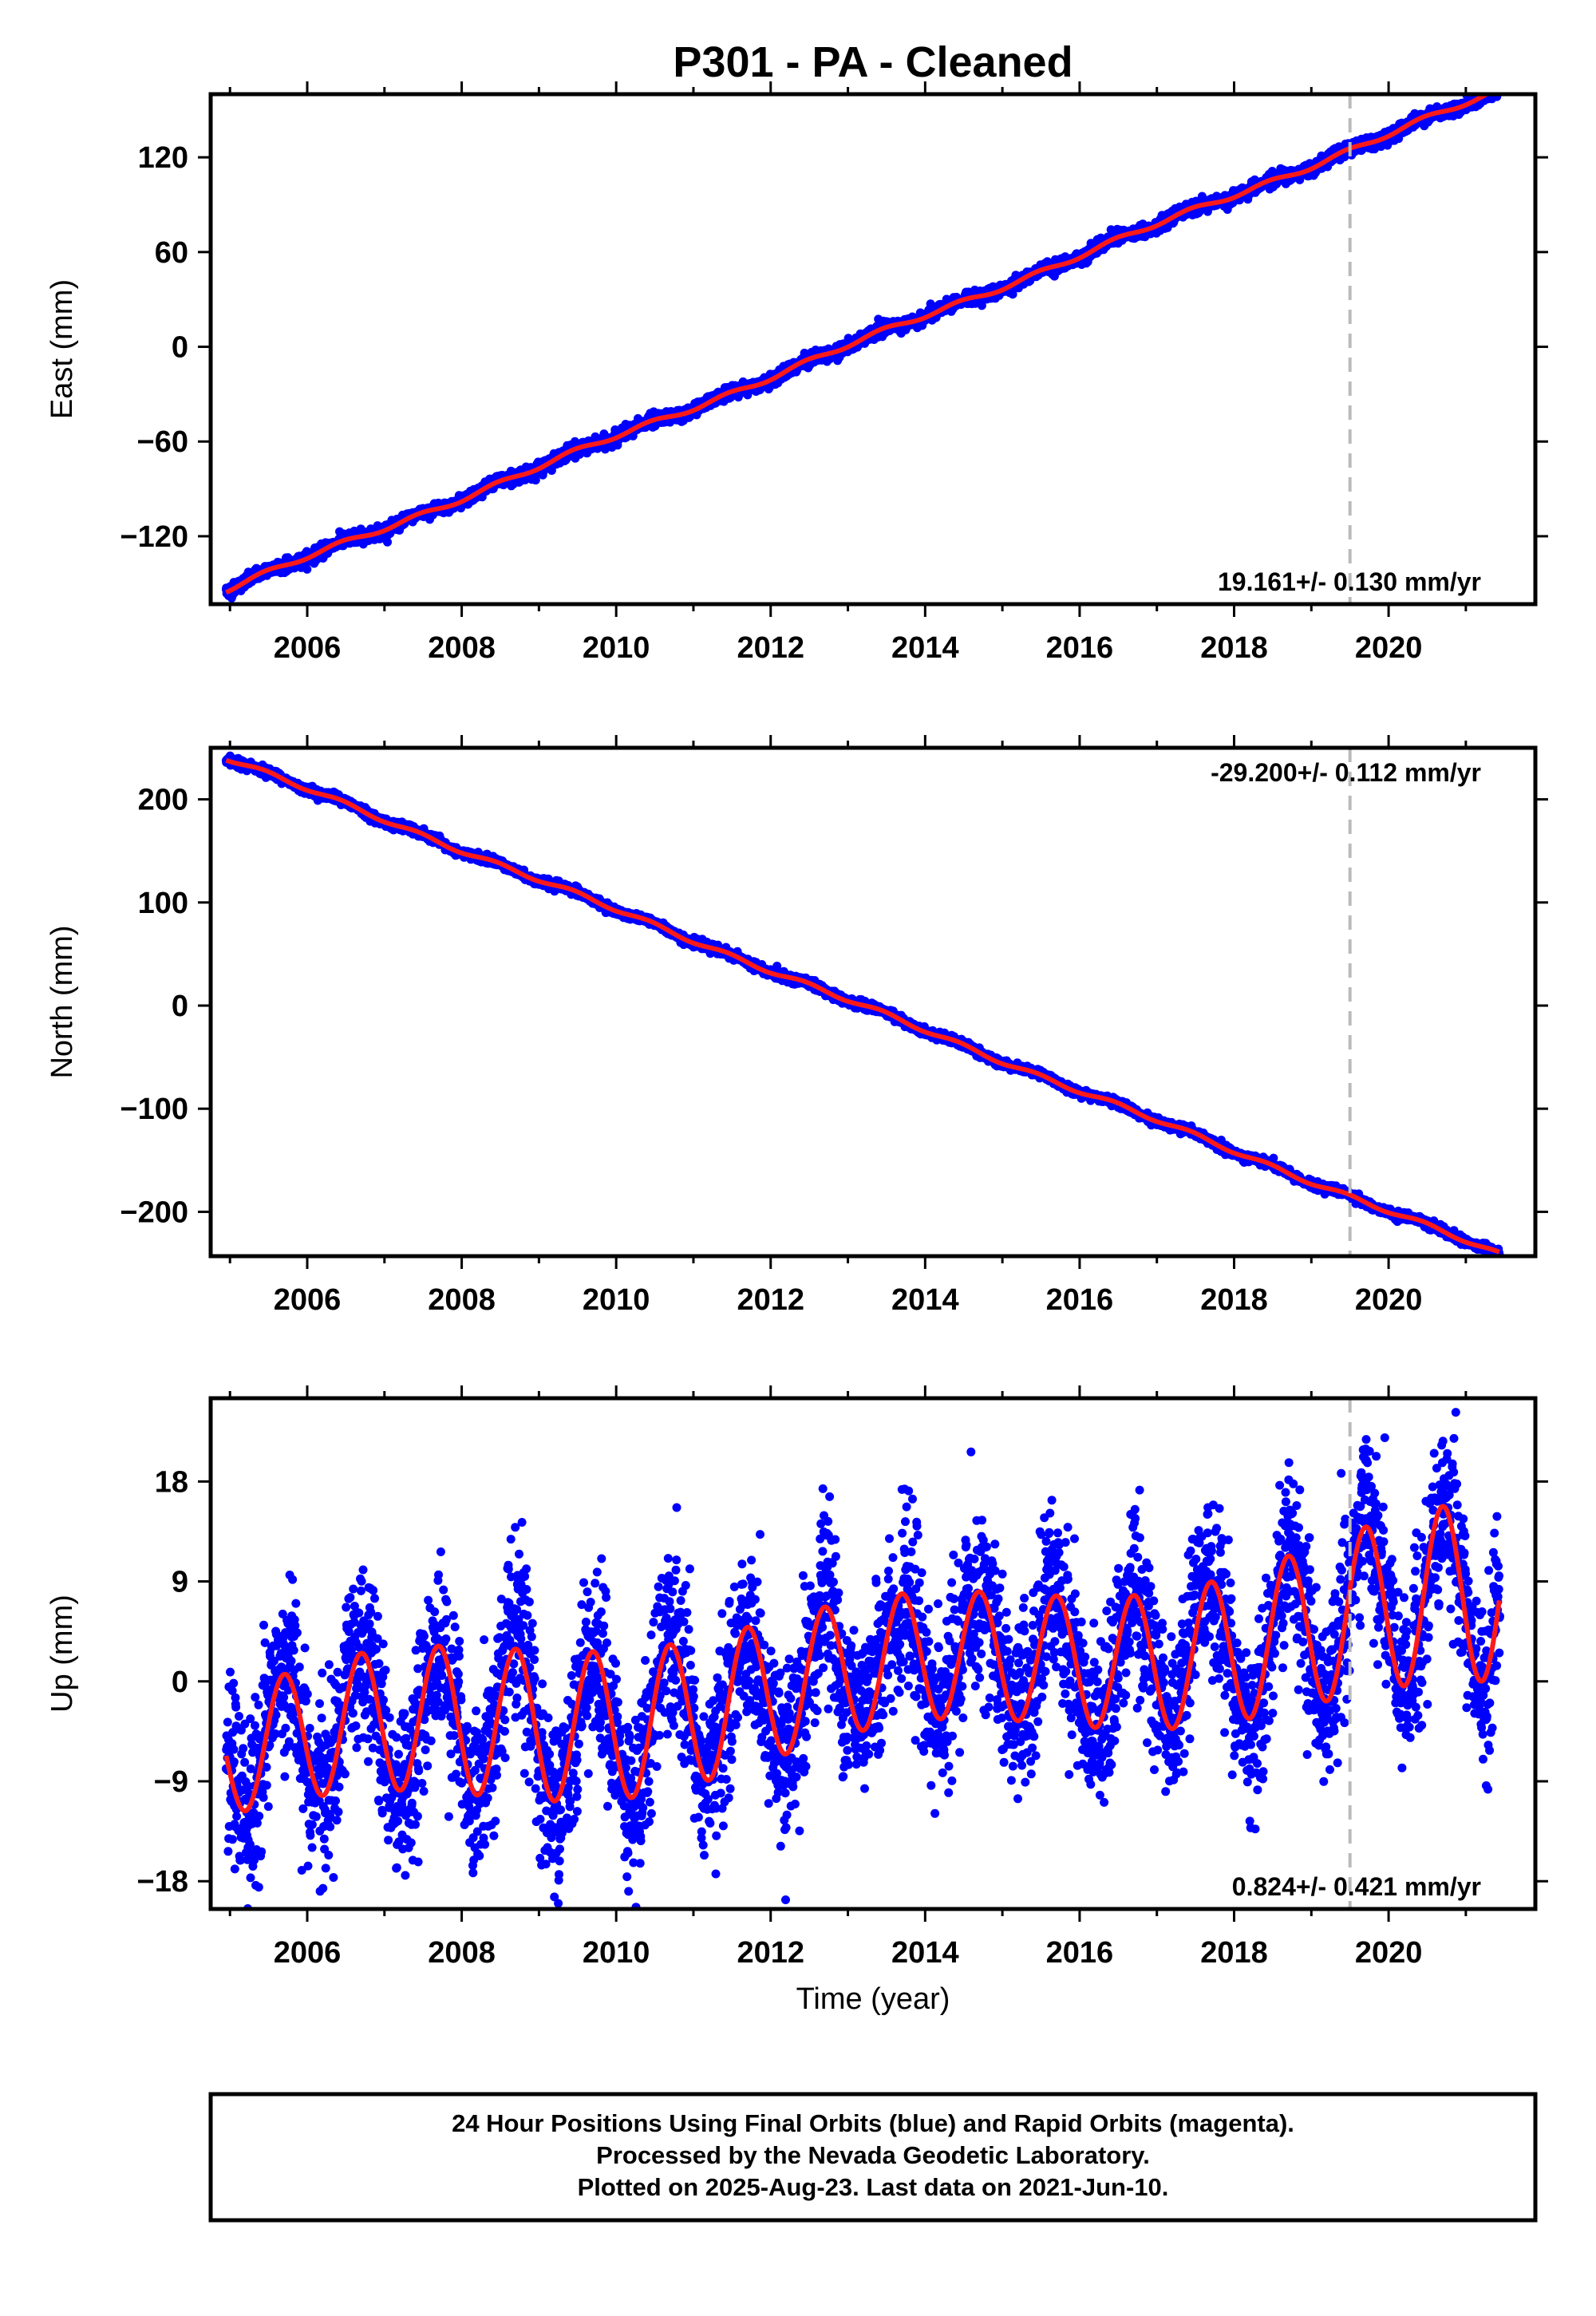  I want to click on east-x-tick-label: 2012, so click(770, 648).